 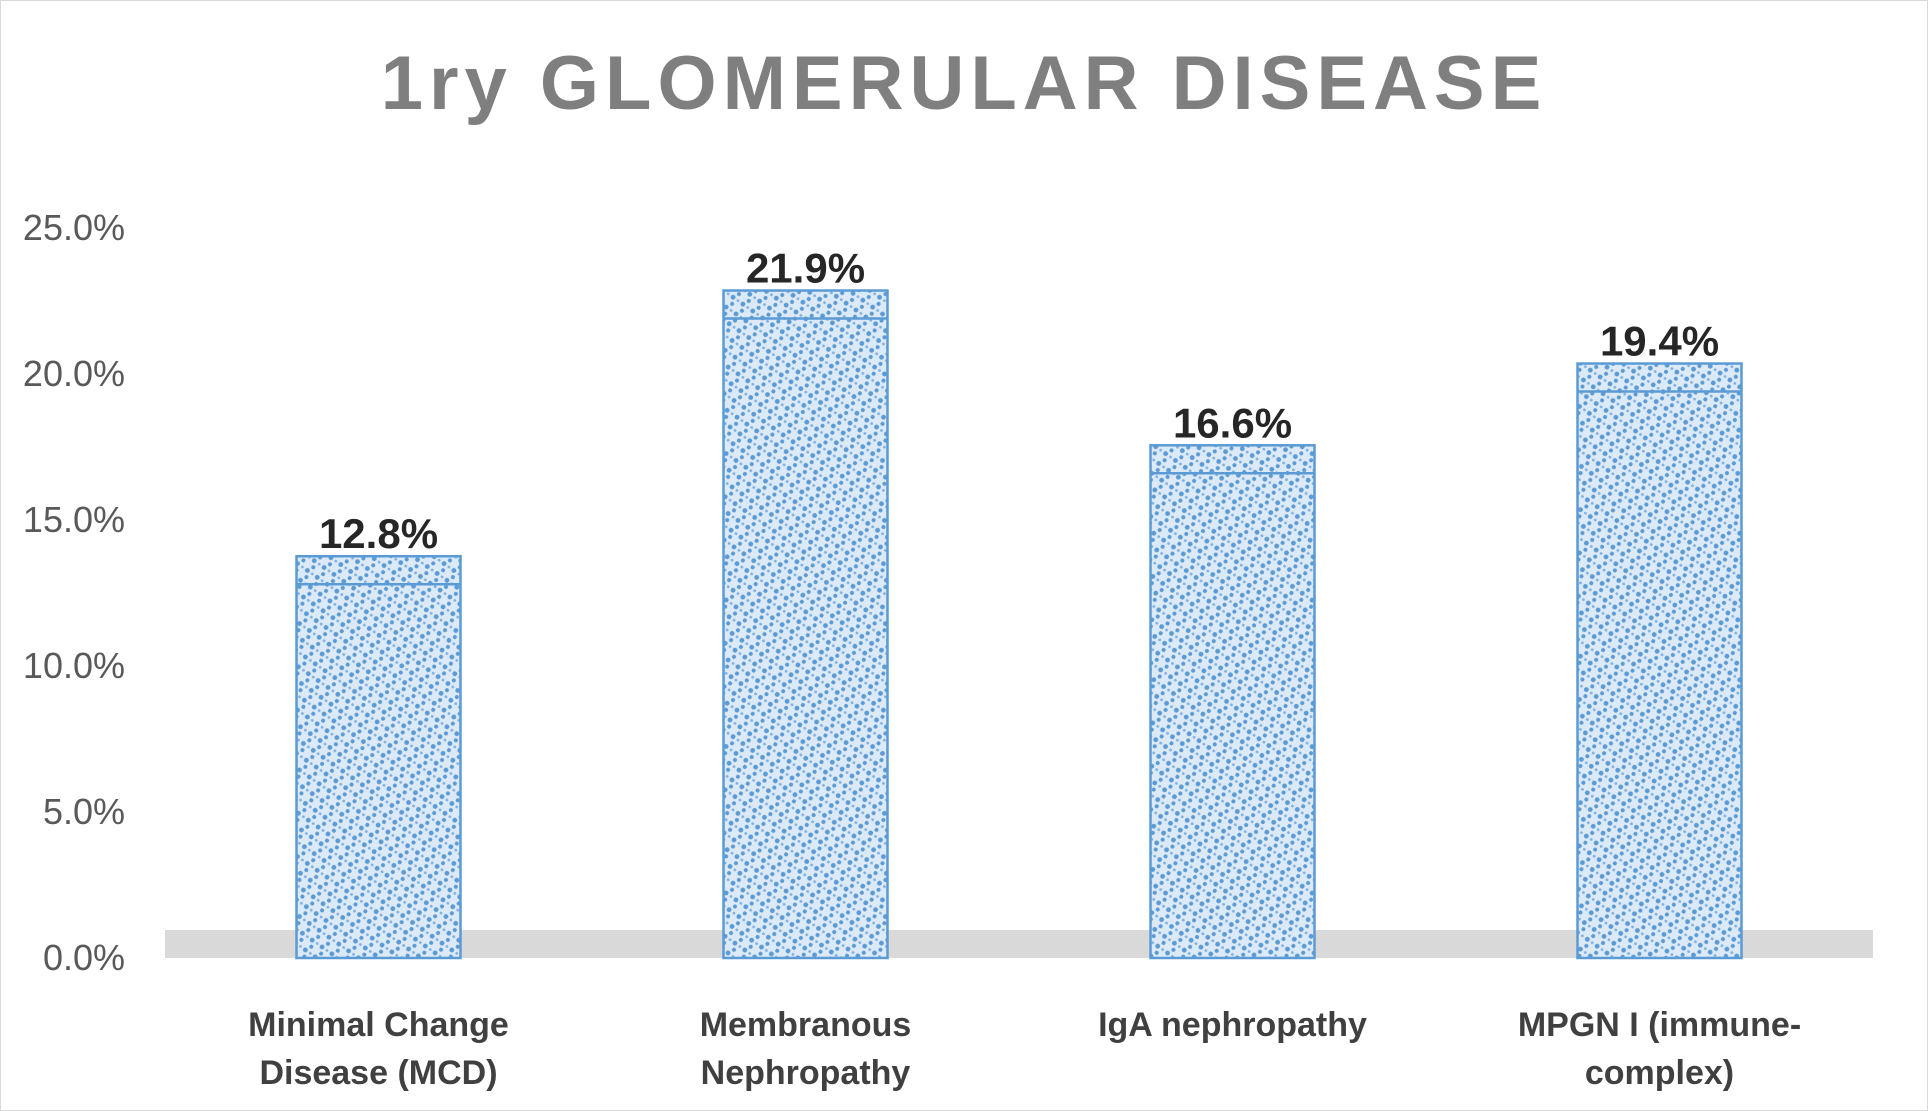 What do you see at coordinates (74, 665) in the screenshot?
I see `y-tick-label: 10.0%` at bounding box center [74, 665].